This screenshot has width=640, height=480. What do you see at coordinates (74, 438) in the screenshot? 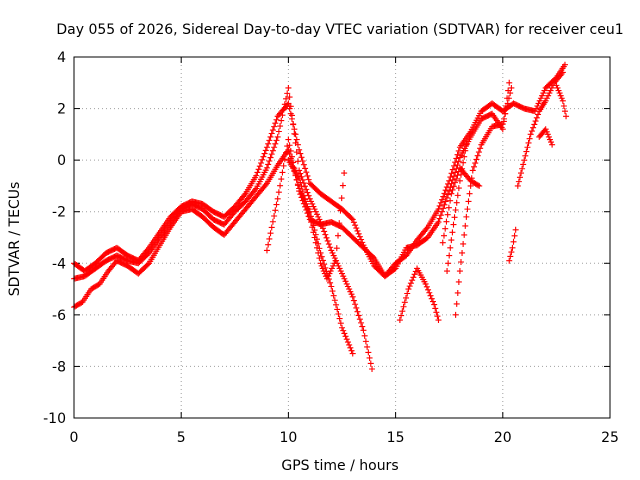
I see `x-tick-label: 0` at bounding box center [74, 438].